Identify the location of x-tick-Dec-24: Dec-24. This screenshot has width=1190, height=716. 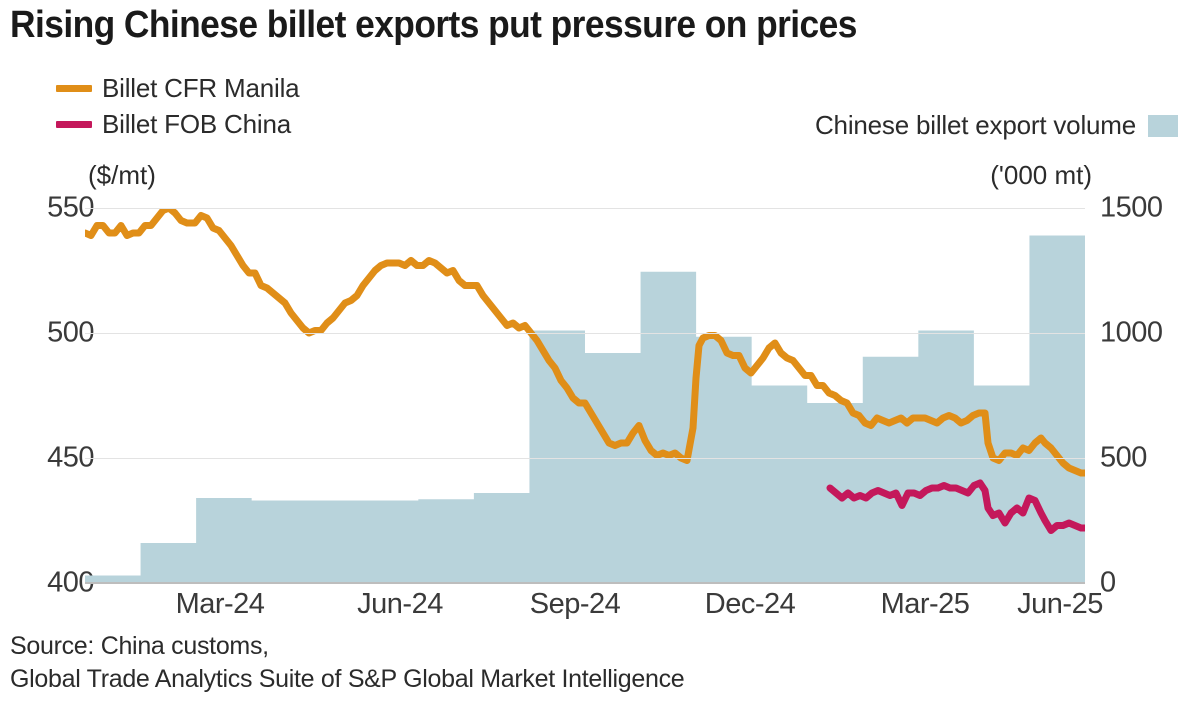
(750, 604).